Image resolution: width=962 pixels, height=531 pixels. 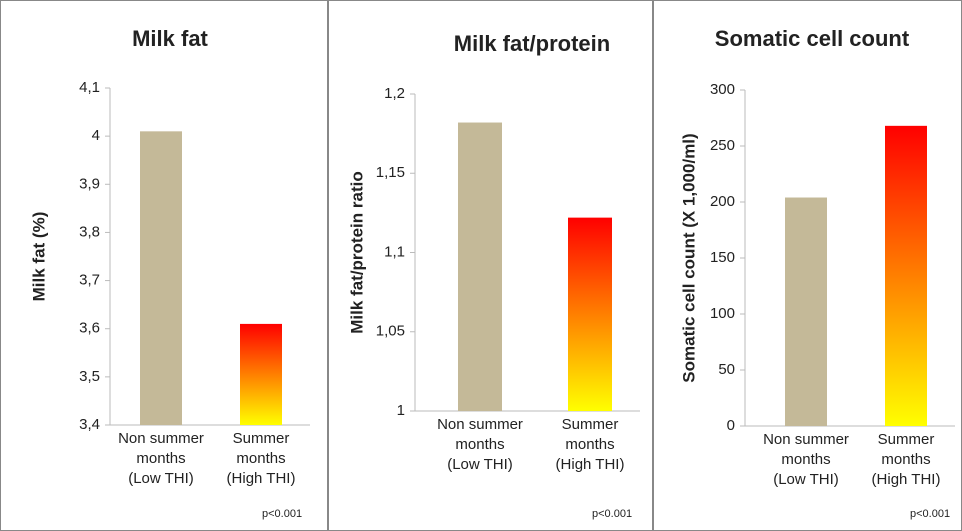 What do you see at coordinates (96, 135) in the screenshot?
I see `y-tick-label: 4` at bounding box center [96, 135].